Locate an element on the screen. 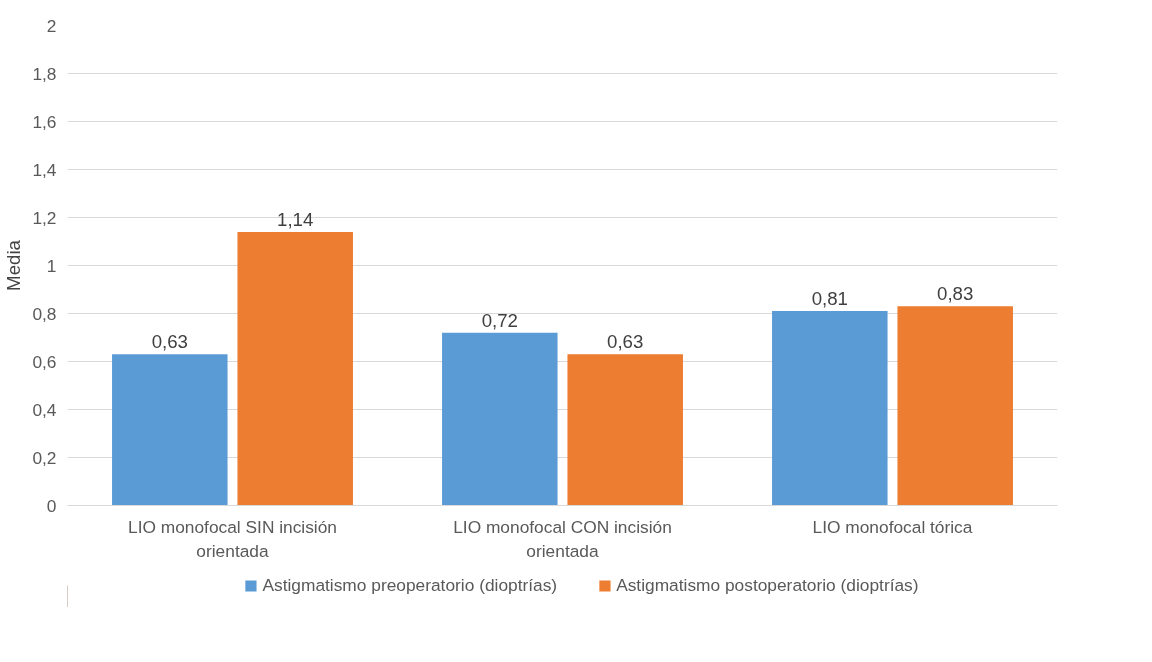 This screenshot has width=1152, height=662. data-label: 1,14 is located at coordinates (295, 219).